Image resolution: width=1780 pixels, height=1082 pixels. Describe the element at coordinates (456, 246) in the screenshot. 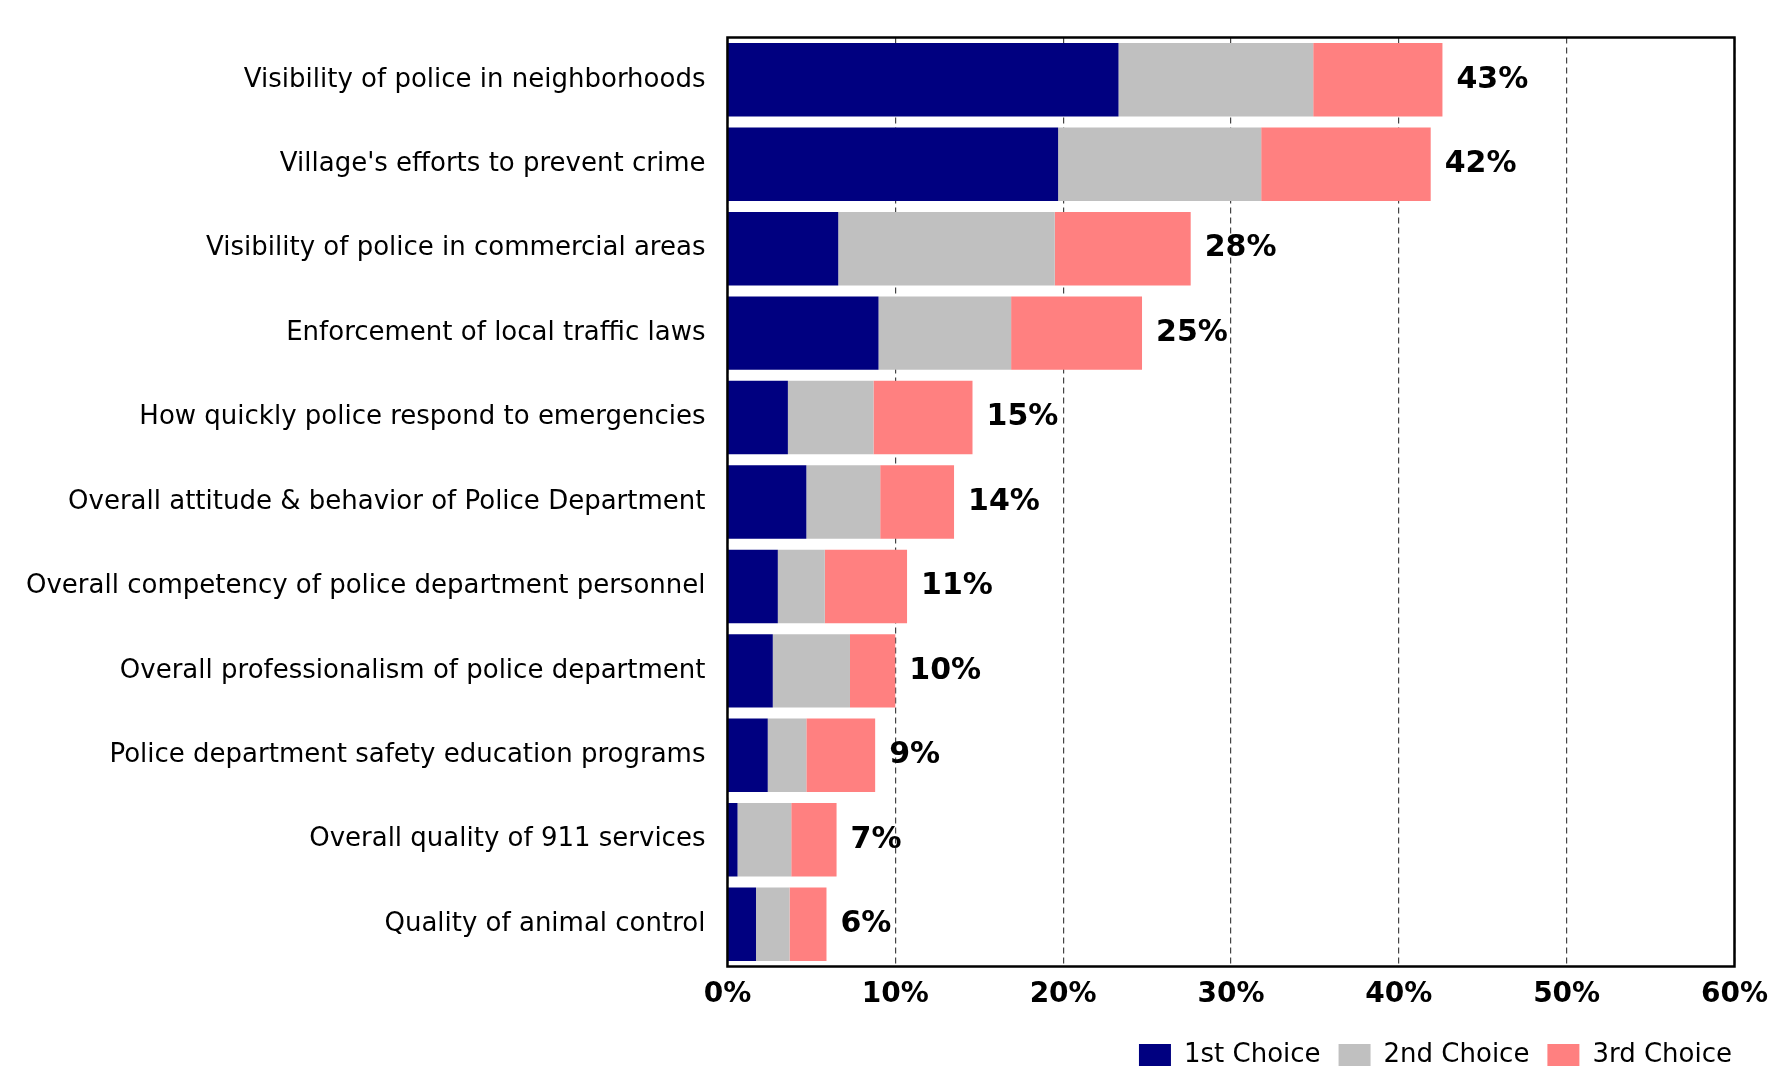

I see `y-tick-label: Visibility of police in commercial areas` at that location.